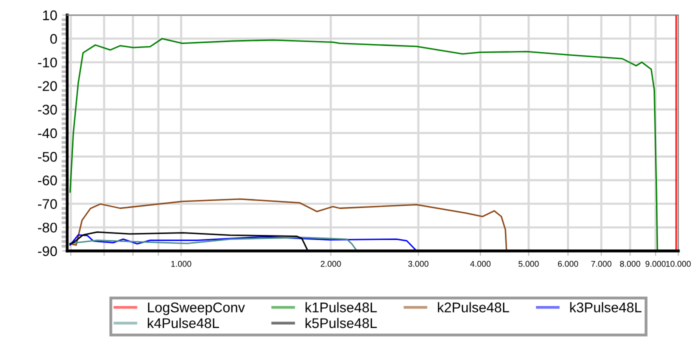 The height and width of the screenshot is (350, 700). What do you see at coordinates (606, 307) in the screenshot?
I see `legend-label: k3Pulse48L` at bounding box center [606, 307].